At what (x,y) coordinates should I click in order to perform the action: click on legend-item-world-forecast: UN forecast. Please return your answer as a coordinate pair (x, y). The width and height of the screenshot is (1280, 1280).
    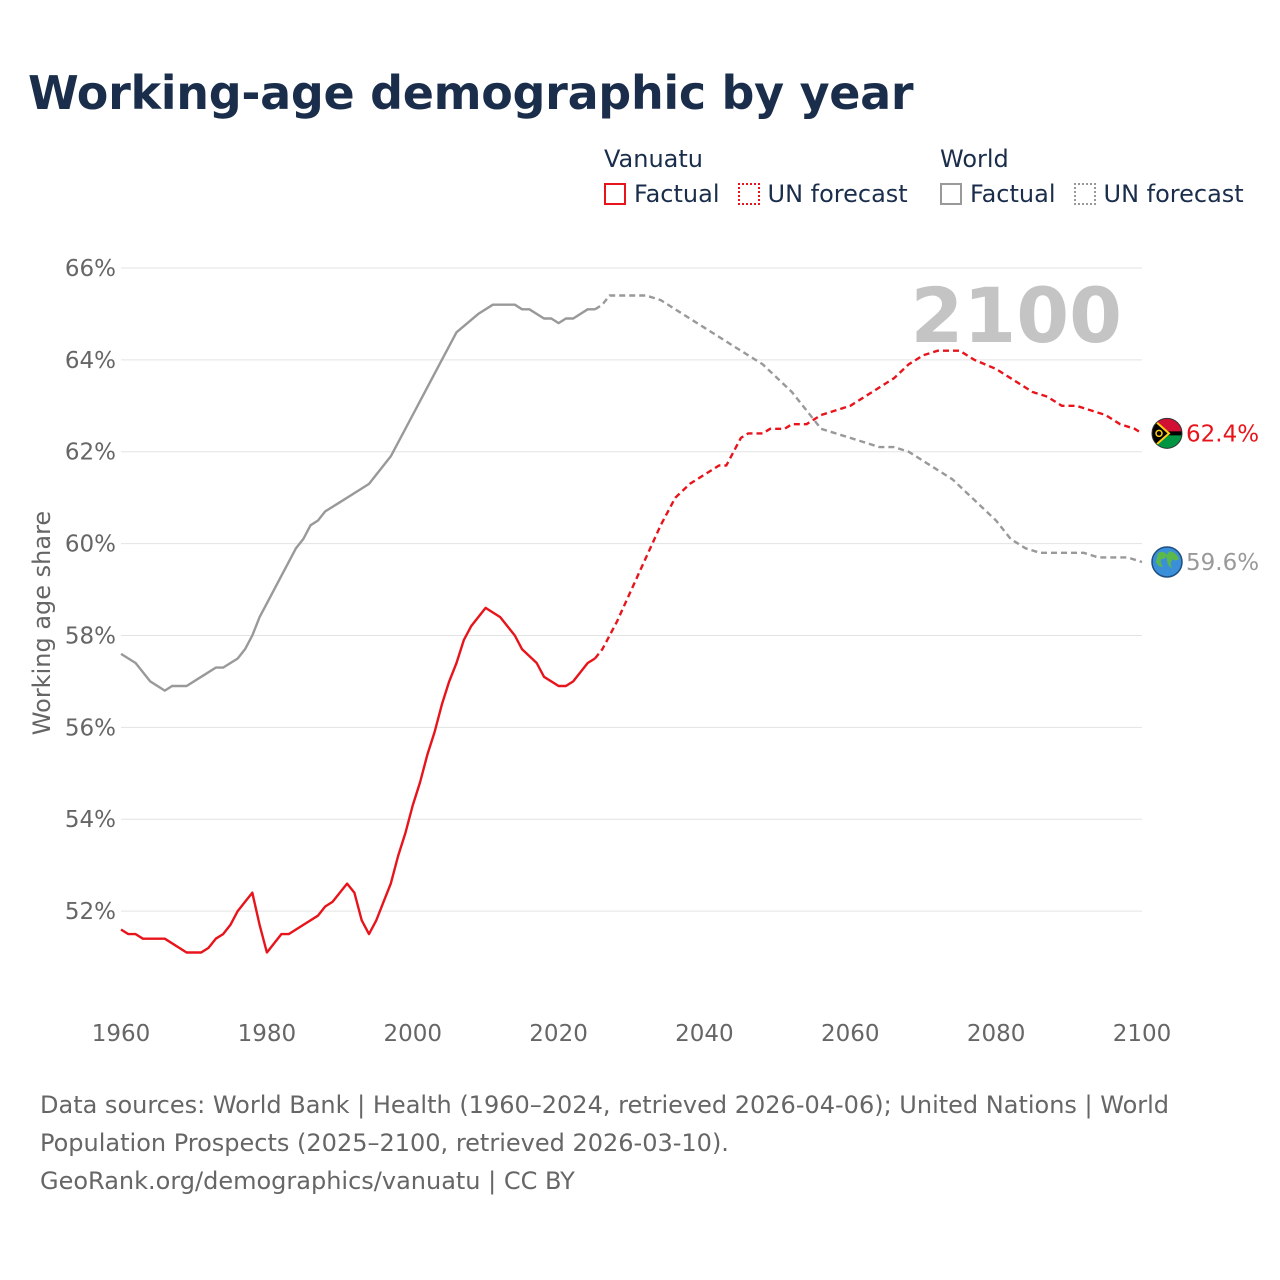
    Looking at the image, I should click on (1158, 194).